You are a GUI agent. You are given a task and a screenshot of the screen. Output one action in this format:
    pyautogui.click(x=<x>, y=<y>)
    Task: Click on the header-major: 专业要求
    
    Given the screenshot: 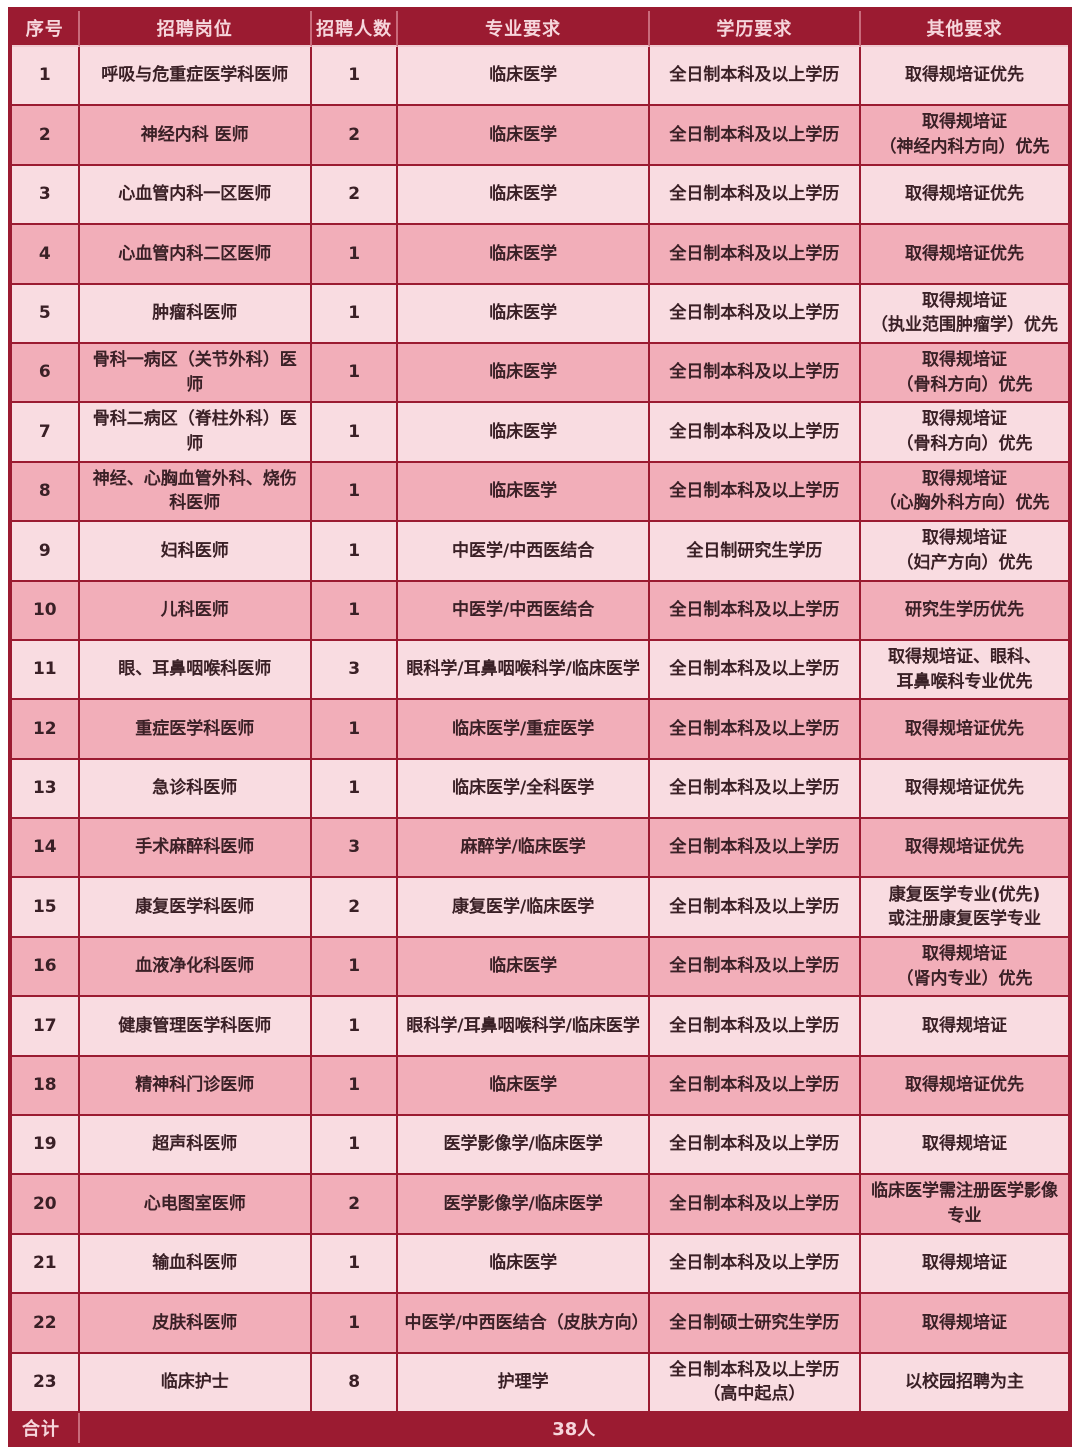 What is the action you would take?
    pyautogui.click(x=524, y=29)
    